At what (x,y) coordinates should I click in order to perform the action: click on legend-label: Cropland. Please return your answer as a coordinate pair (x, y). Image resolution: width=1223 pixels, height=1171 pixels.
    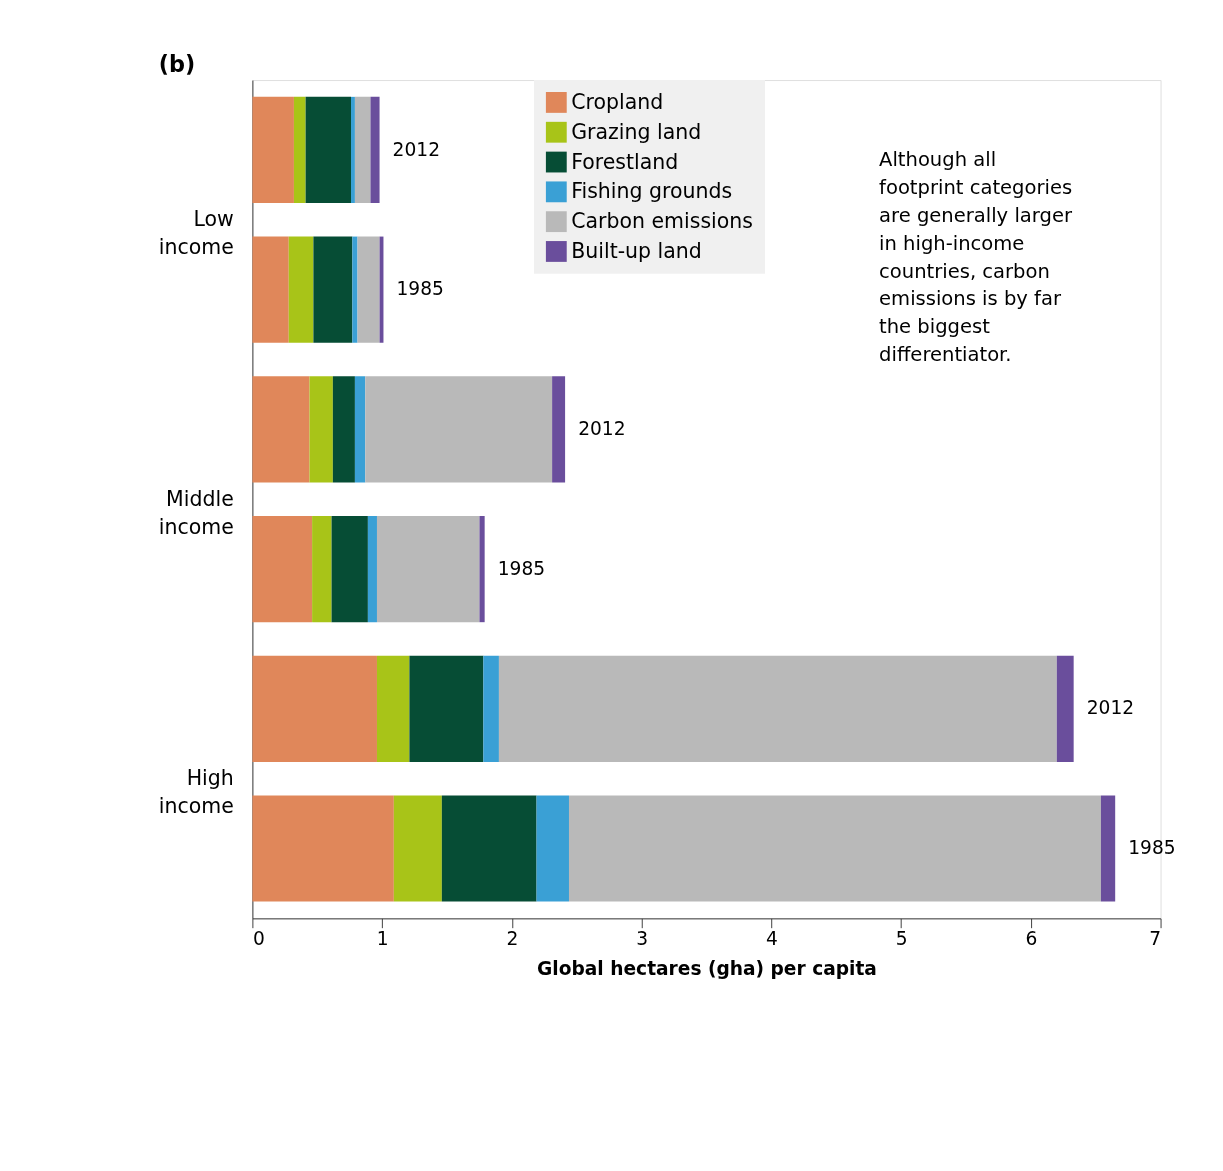
    Looking at the image, I should click on (617, 101).